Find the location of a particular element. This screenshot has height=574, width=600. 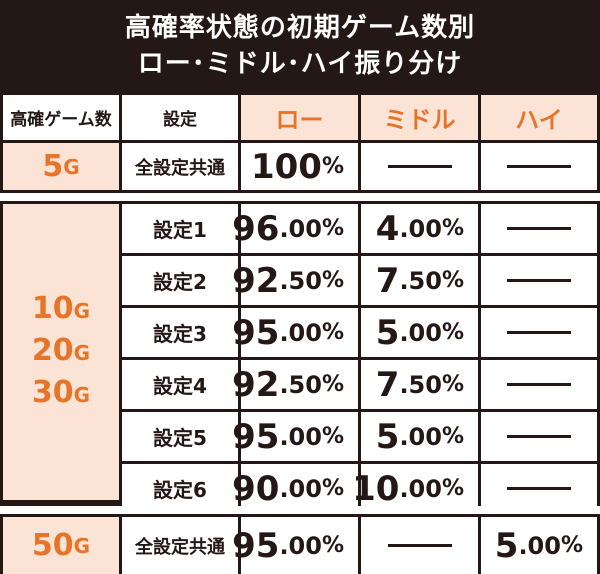

games-number: 5 is located at coordinates (53, 166).